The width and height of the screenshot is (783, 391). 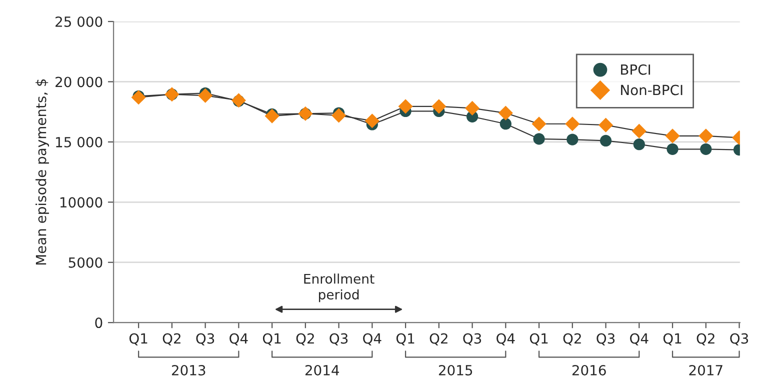 I want to click on y-tick-label: 15 000, so click(x=79, y=142).